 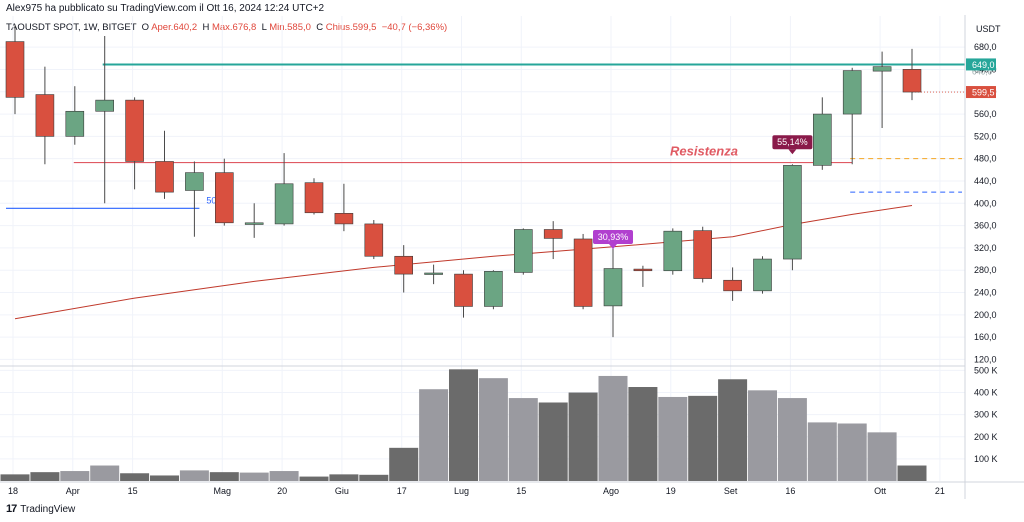 What do you see at coordinates (611, 491) in the screenshot?
I see `time-tick-label: Ago` at bounding box center [611, 491].